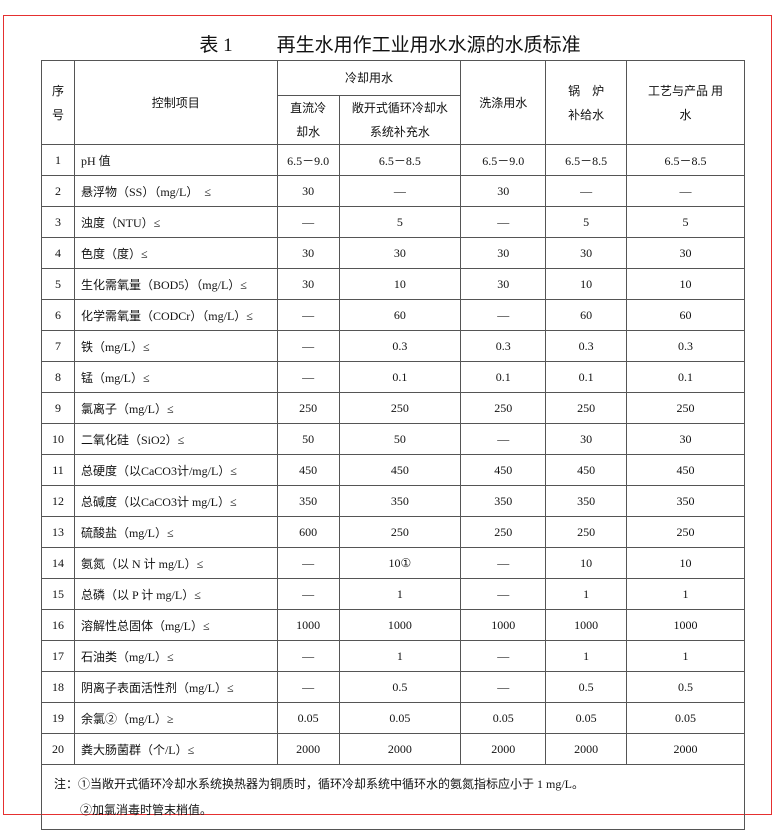  I want to click on table-row: 17 石油类（mg/L）≤ —1—1 1, so click(393, 656).